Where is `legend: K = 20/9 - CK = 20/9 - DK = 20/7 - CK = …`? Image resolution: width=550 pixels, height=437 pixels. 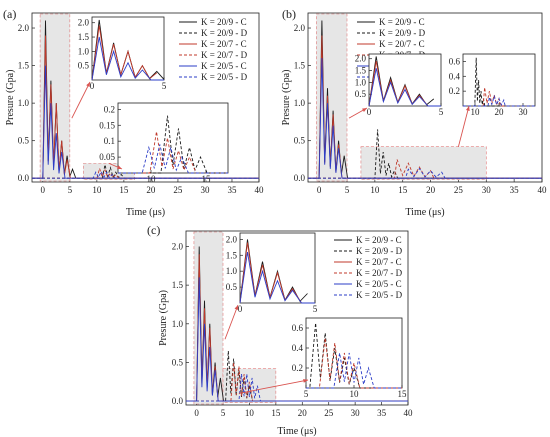
legend: K = 20/9 - CK = 20/9 - DK = 20/7 - CK = … is located at coordinates (368, 267).